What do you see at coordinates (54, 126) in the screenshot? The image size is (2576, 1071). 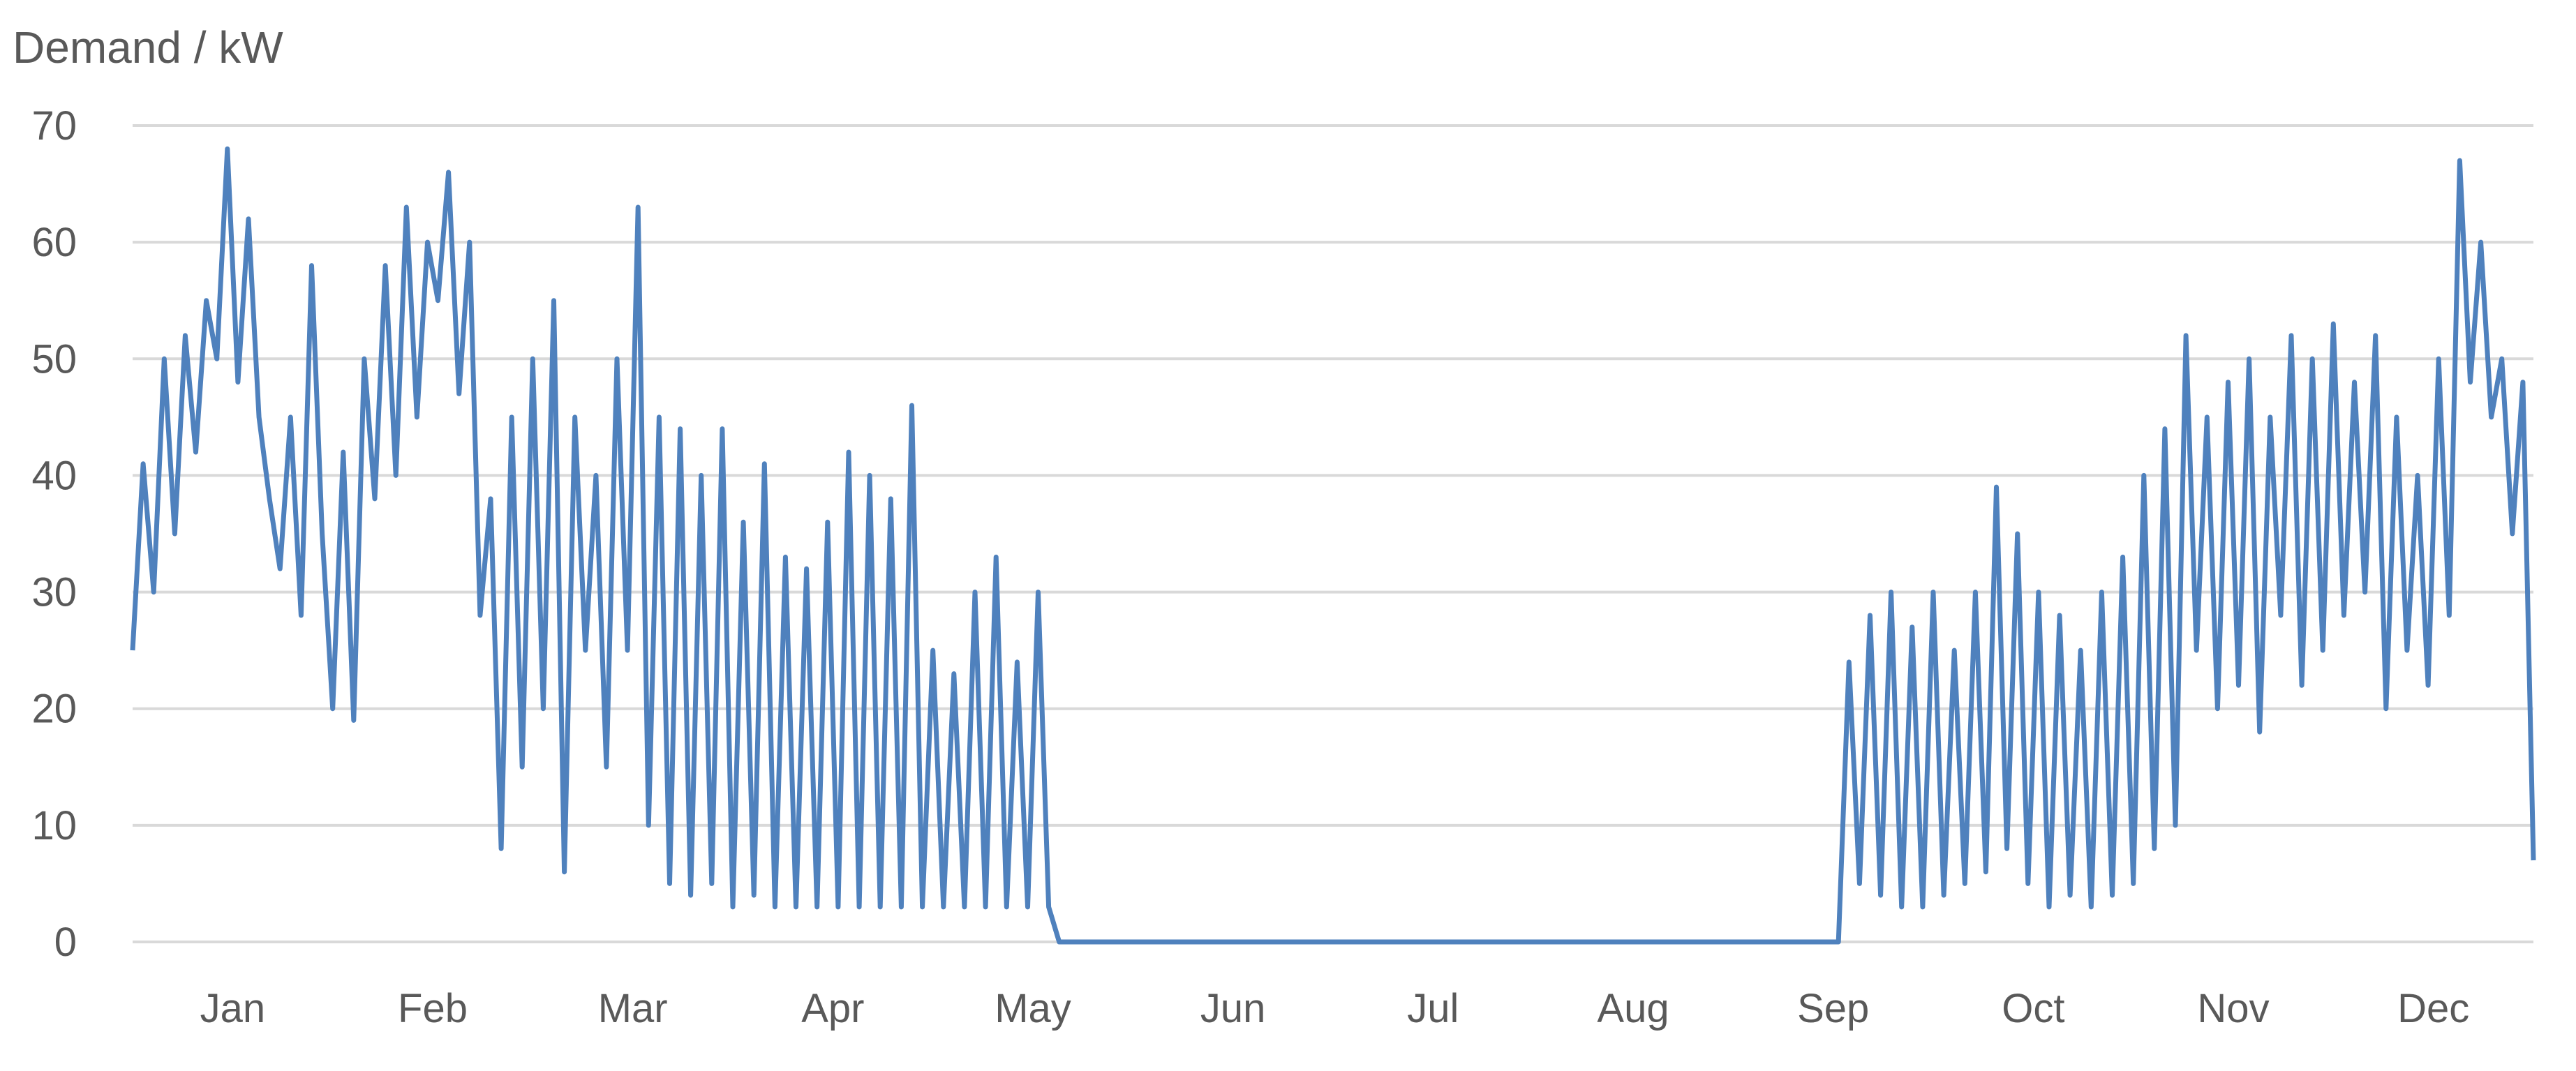 I see `y-tick-label: 70` at bounding box center [54, 126].